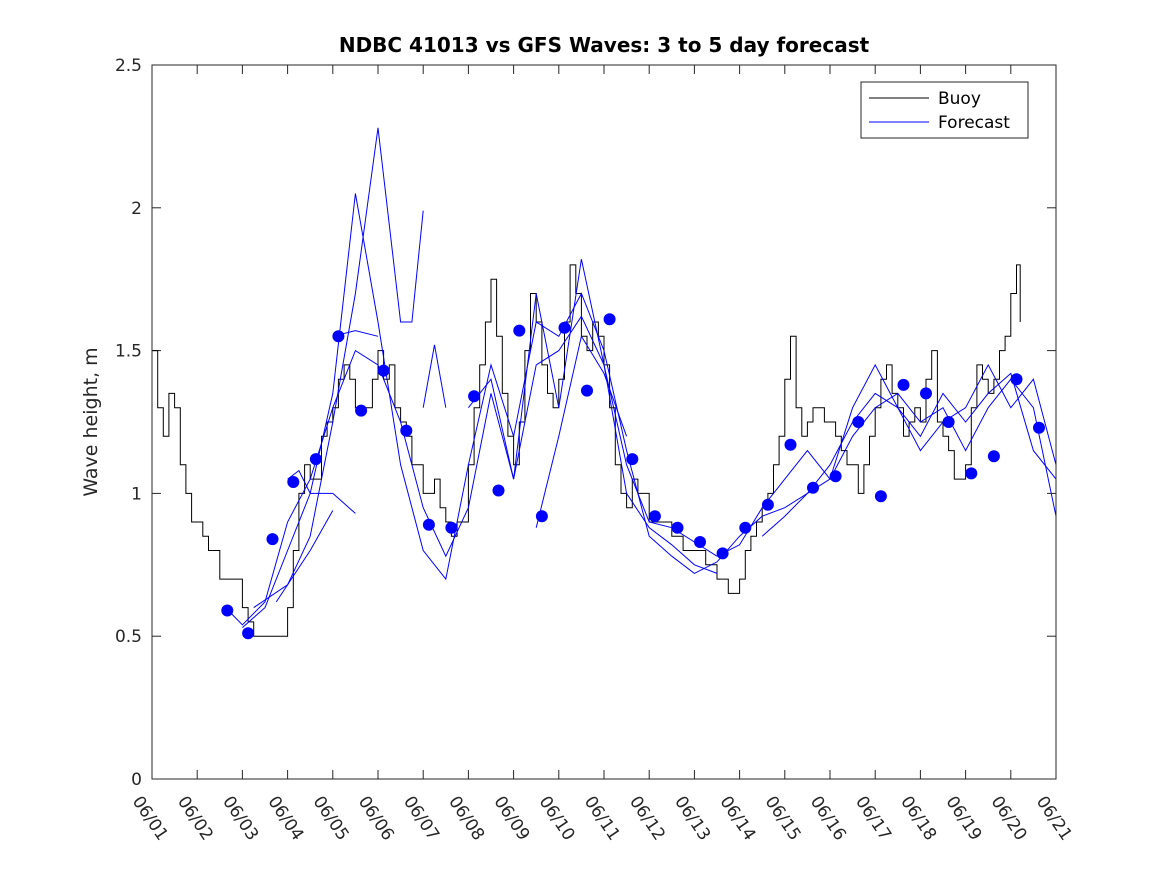 Image resolution: width=1167 pixels, height=875 pixels. What do you see at coordinates (128, 352) in the screenshot?
I see `y-tick-label: 1.5` at bounding box center [128, 352].